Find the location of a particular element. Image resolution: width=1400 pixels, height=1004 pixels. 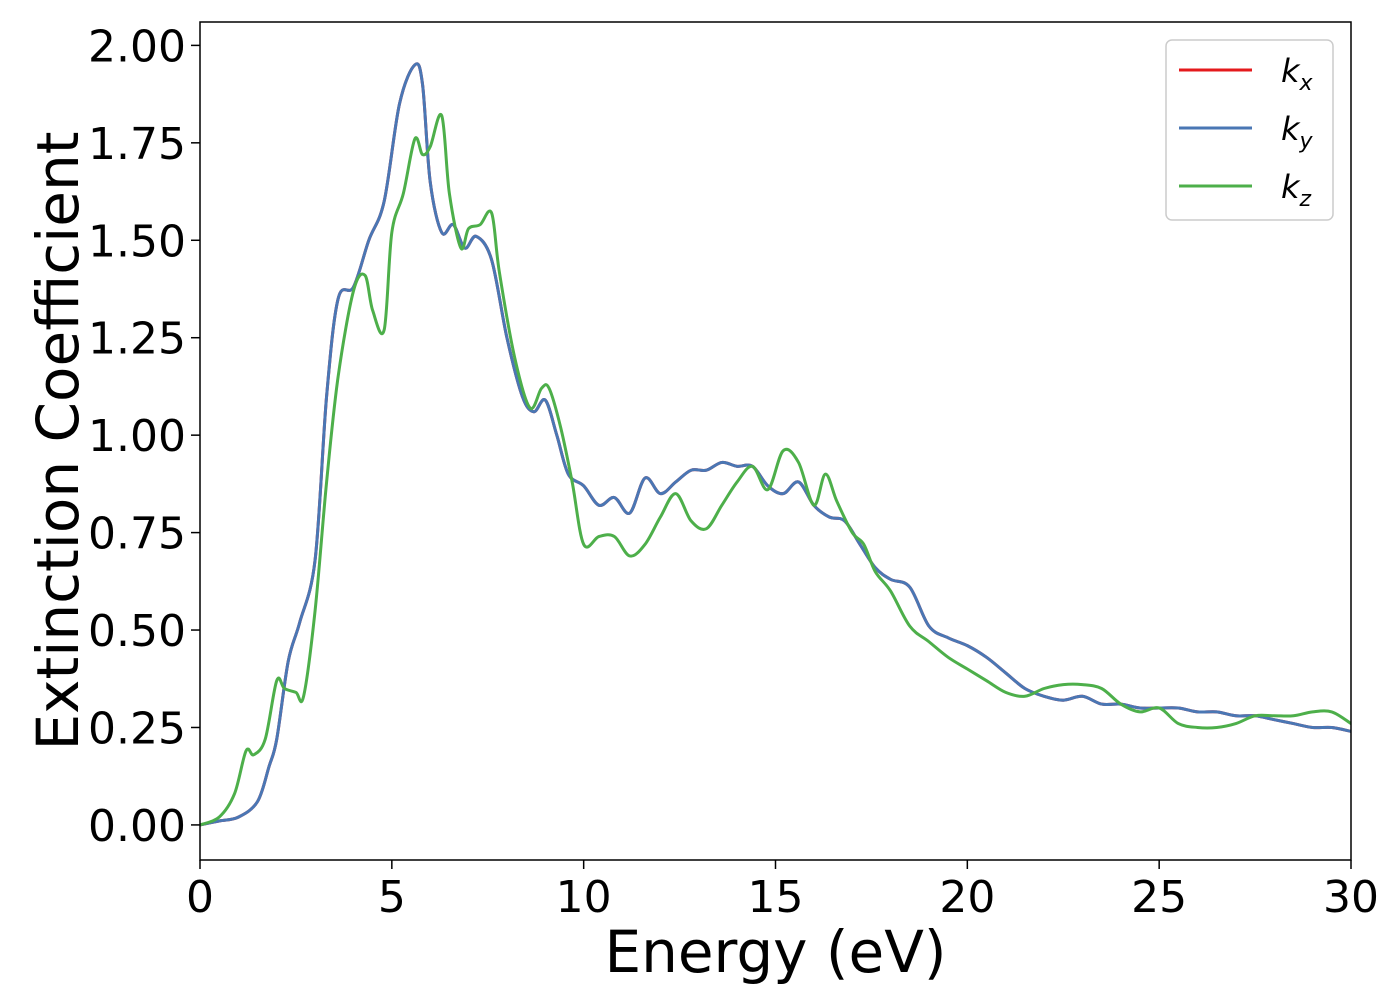

x-axis-ticks: 0 5 10 15 20 25 30 is located at coordinates (782, 891).